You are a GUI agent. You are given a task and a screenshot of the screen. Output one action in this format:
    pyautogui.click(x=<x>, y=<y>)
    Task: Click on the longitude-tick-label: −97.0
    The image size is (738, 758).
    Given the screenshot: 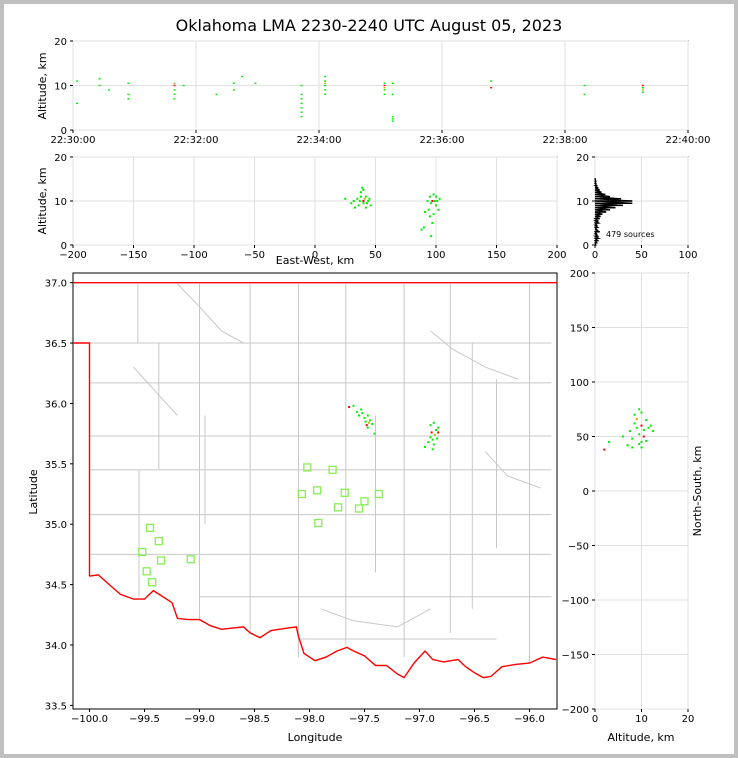 What is the action you would take?
    pyautogui.click(x=419, y=719)
    